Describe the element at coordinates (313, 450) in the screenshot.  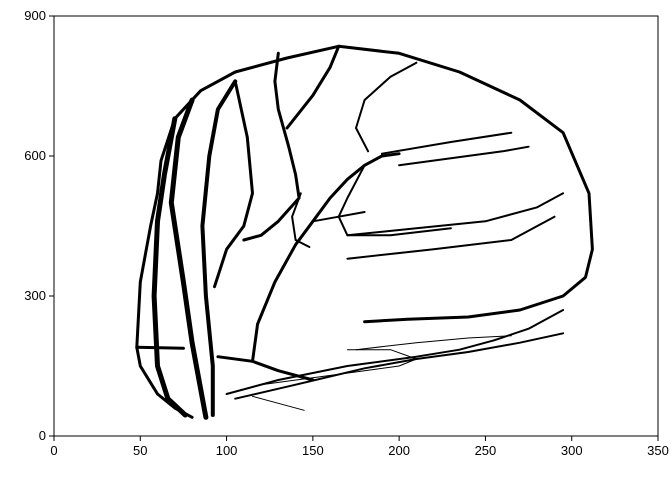
I see `x-tick-label: 150` at that location.